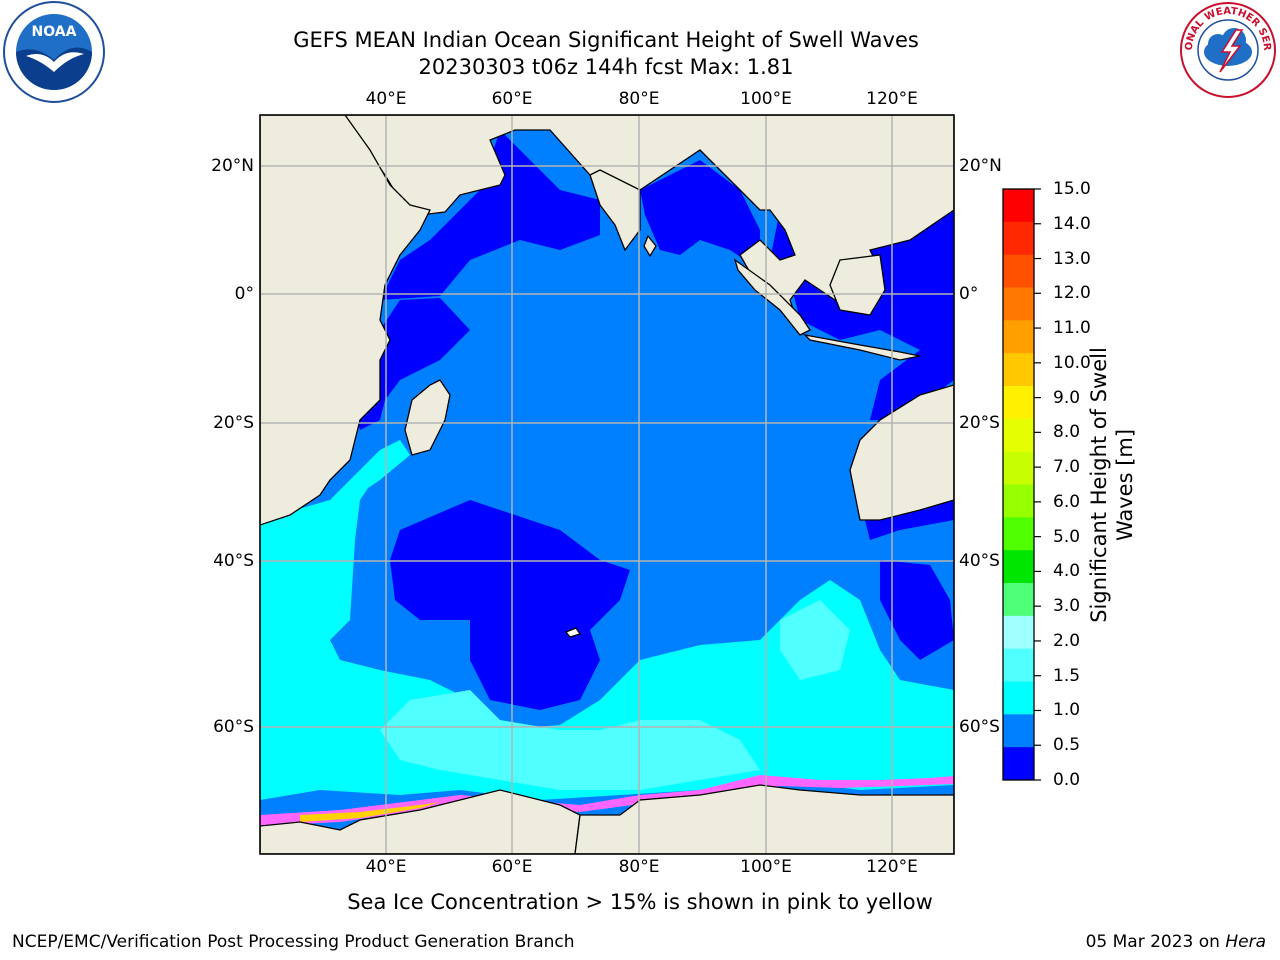  I want to click on colorbar, so click(1022, 484).